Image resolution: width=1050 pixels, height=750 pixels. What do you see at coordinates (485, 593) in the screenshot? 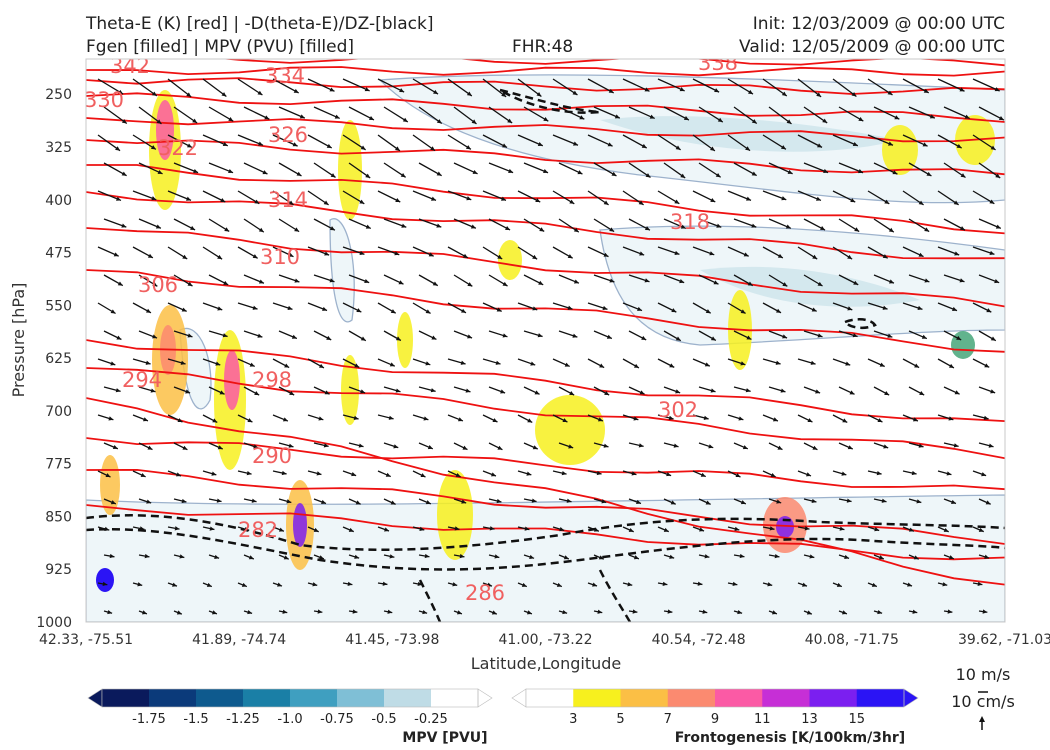
I see `theta-e-label-286: 286` at bounding box center [485, 593].